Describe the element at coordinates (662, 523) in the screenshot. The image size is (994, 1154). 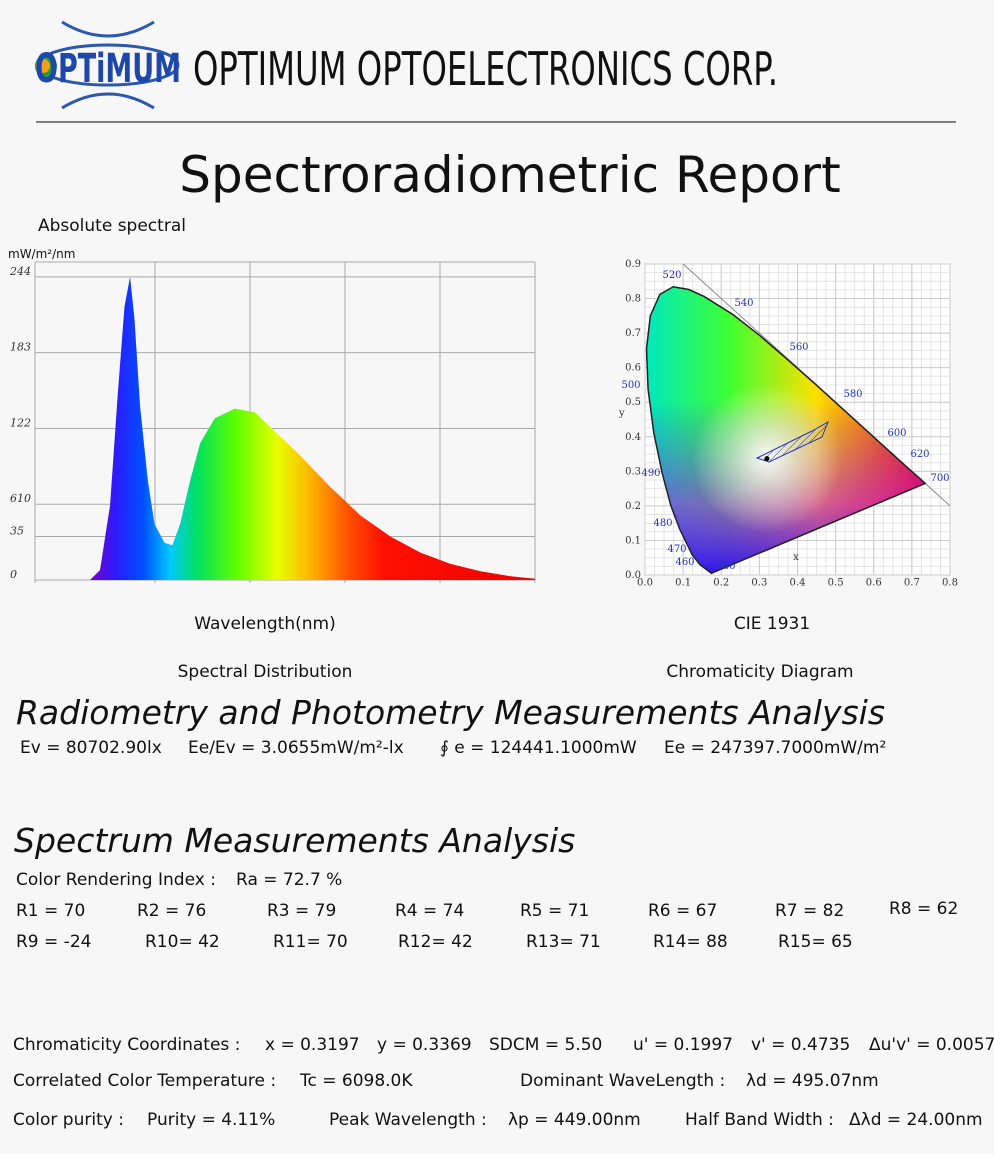
I see `wavelength-label: 480` at that location.